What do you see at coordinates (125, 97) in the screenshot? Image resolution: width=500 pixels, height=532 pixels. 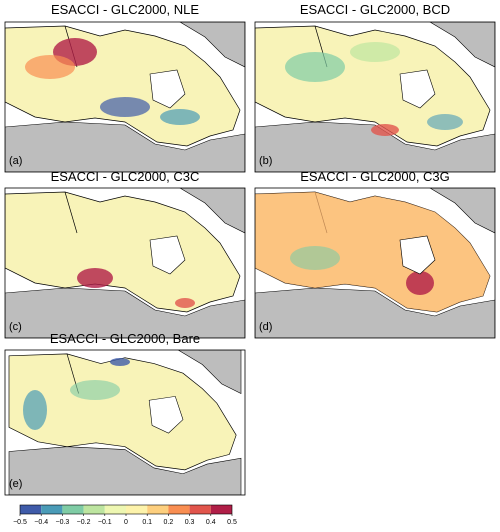 I see `panel-a: (a)` at bounding box center [125, 97].